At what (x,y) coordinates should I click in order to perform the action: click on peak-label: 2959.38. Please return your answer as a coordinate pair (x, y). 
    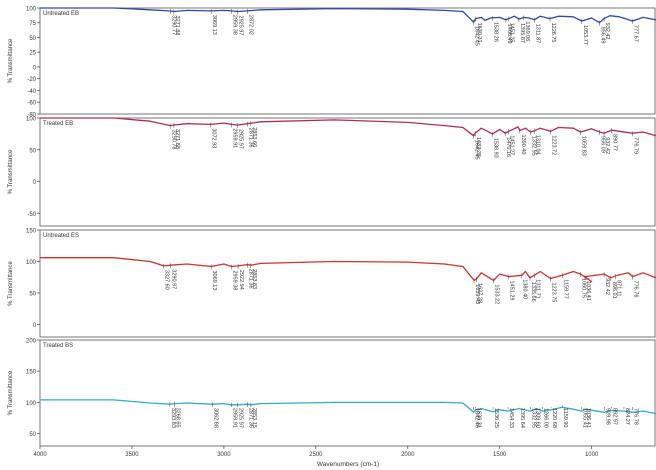
    Looking at the image, I should click on (234, 280).